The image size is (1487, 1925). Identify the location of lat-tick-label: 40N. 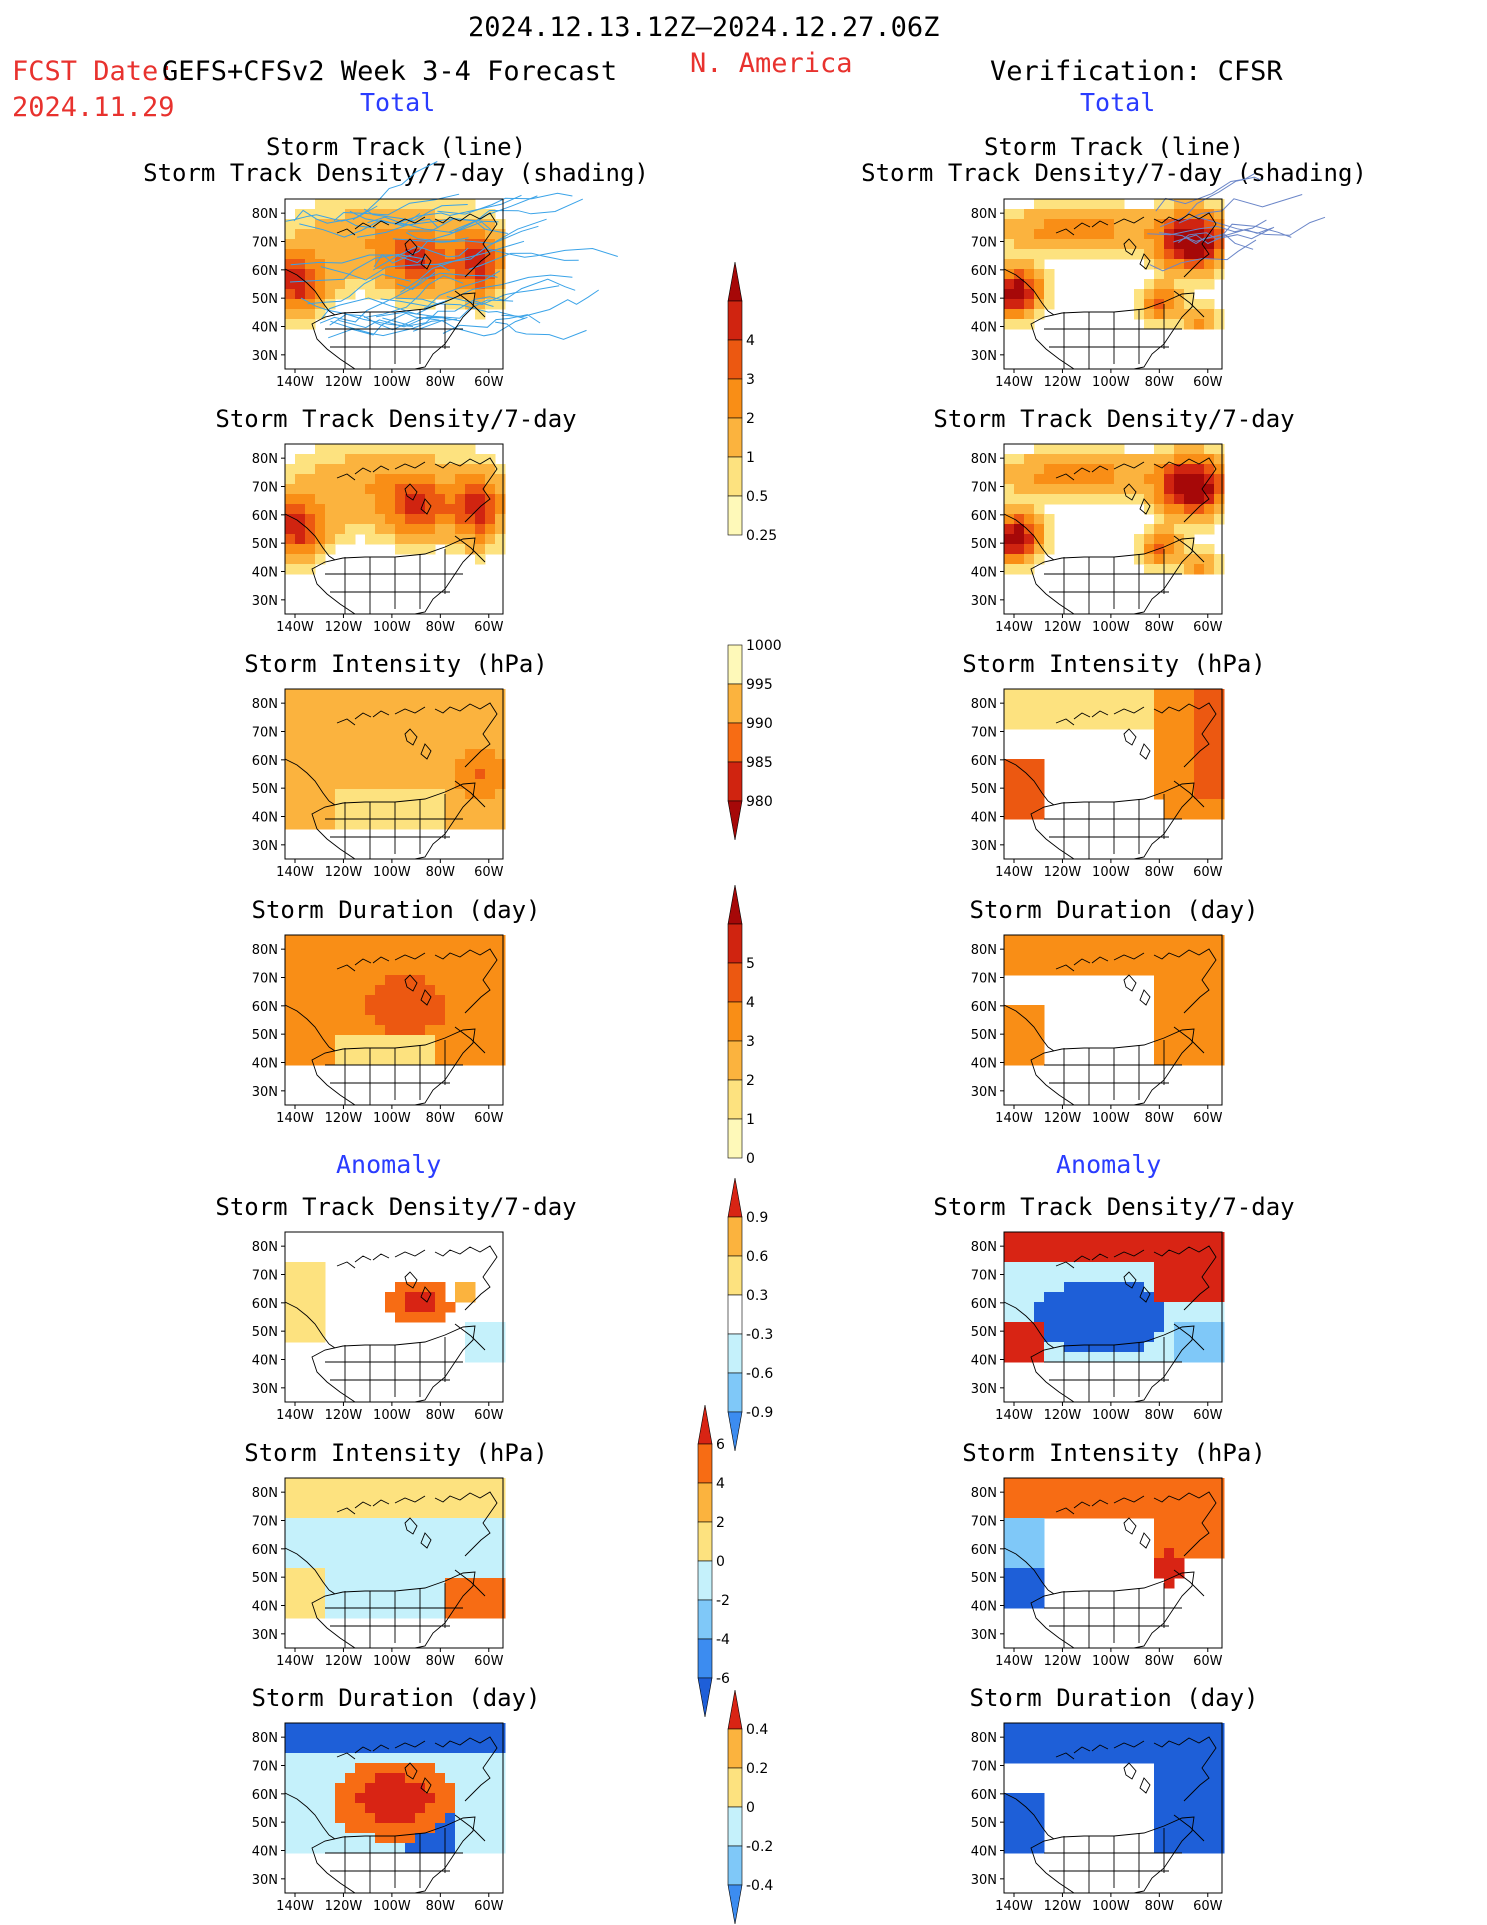
(984, 818).